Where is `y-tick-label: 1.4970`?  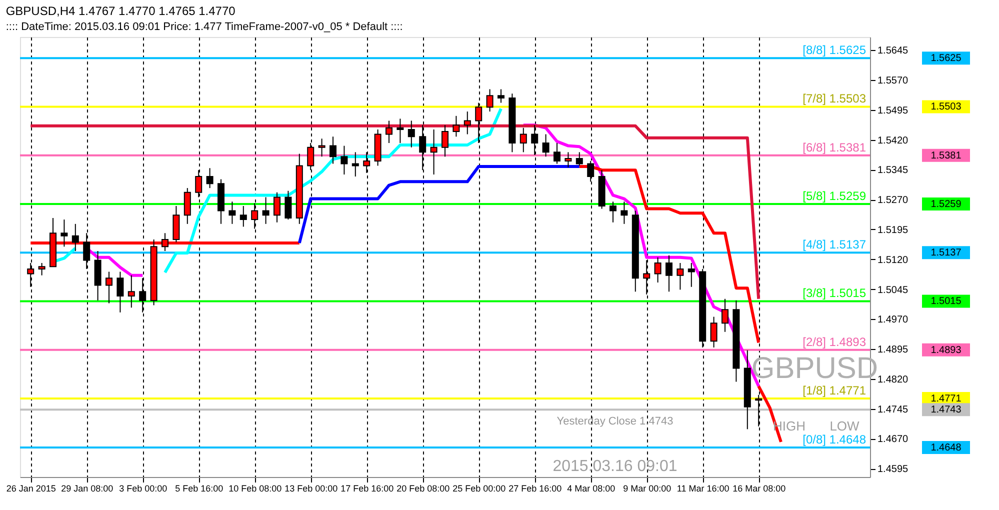
y-tick-label: 1.4970 is located at coordinates (893, 320).